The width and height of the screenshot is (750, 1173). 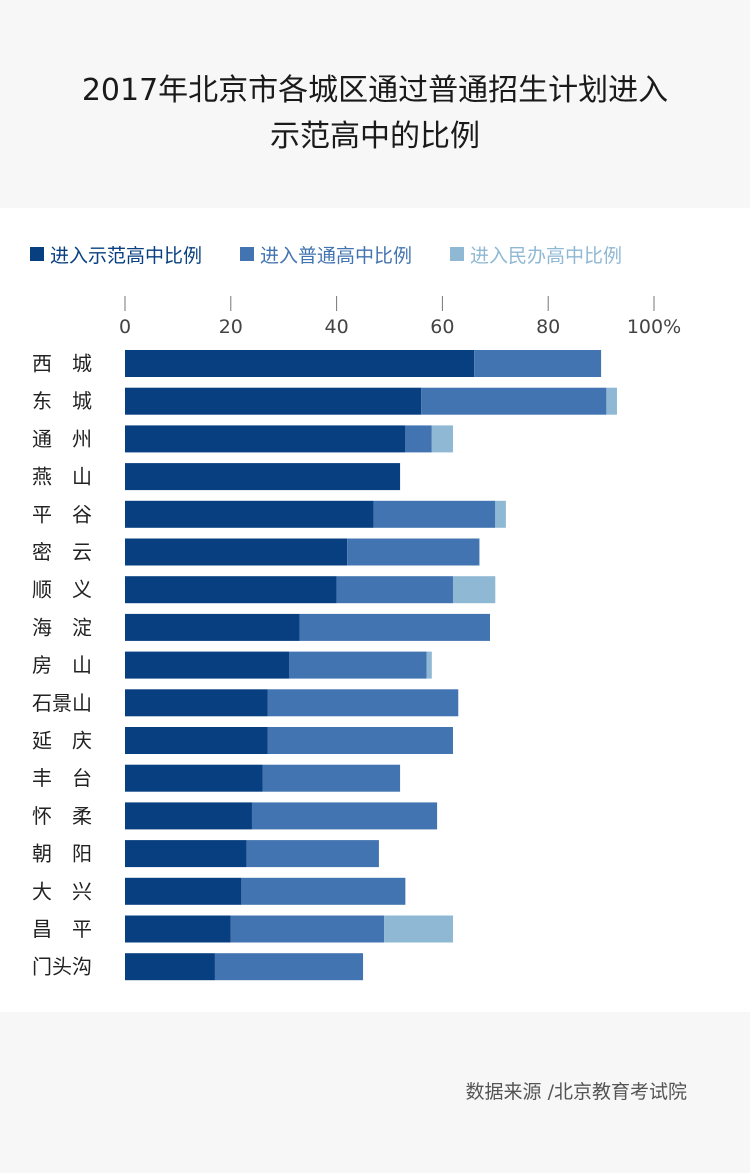 I want to click on legend-swatch-s2, so click(x=247, y=254).